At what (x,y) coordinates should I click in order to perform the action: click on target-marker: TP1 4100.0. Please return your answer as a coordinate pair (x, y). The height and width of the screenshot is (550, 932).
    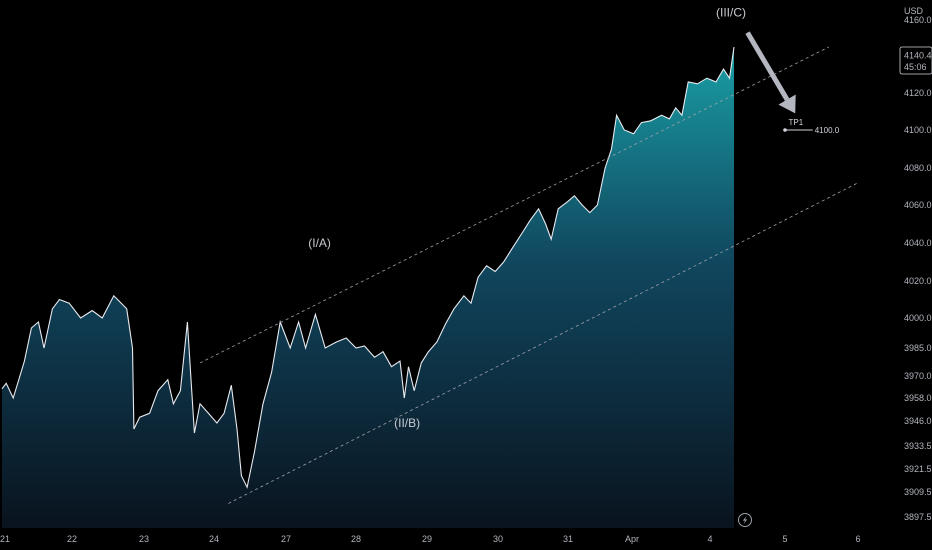
    Looking at the image, I should click on (811, 126).